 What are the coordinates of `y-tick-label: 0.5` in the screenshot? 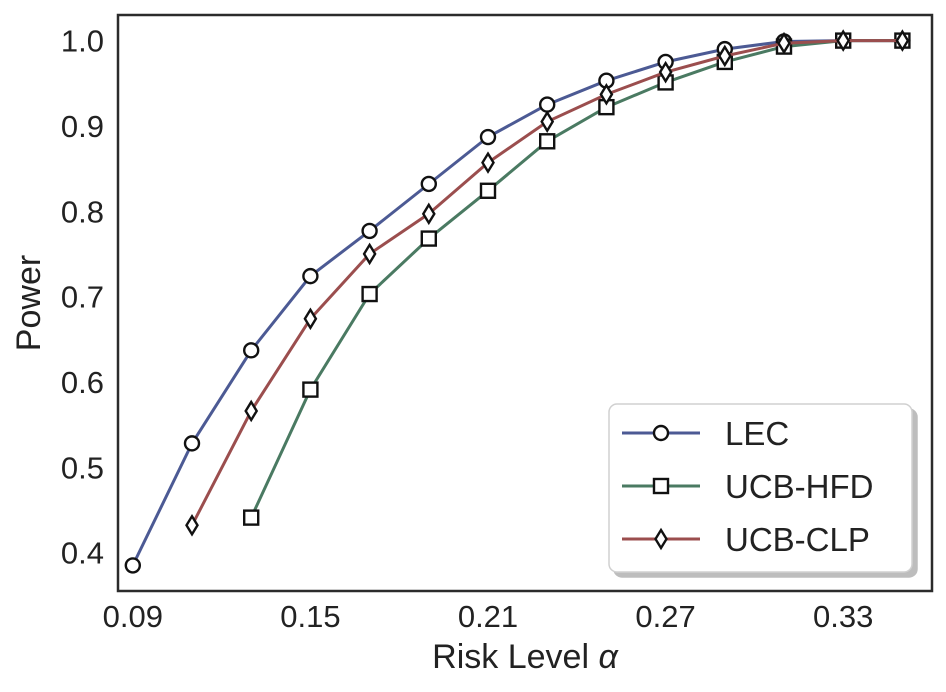 It's located at (82, 467).